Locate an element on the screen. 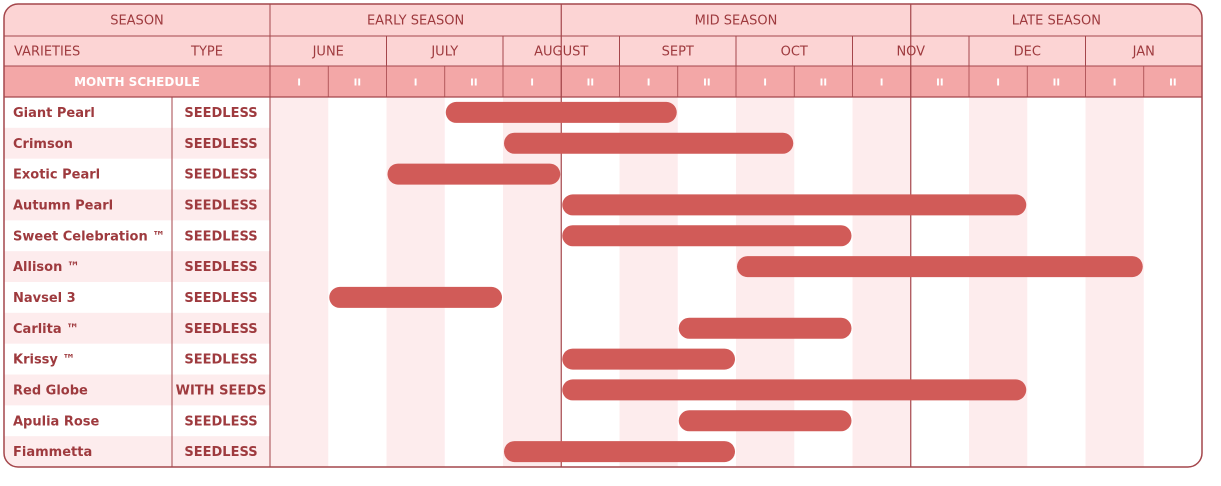 Image resolution: width=1221 pixels, height=486 pixels. schedule-row-background is located at coordinates (603, 81).